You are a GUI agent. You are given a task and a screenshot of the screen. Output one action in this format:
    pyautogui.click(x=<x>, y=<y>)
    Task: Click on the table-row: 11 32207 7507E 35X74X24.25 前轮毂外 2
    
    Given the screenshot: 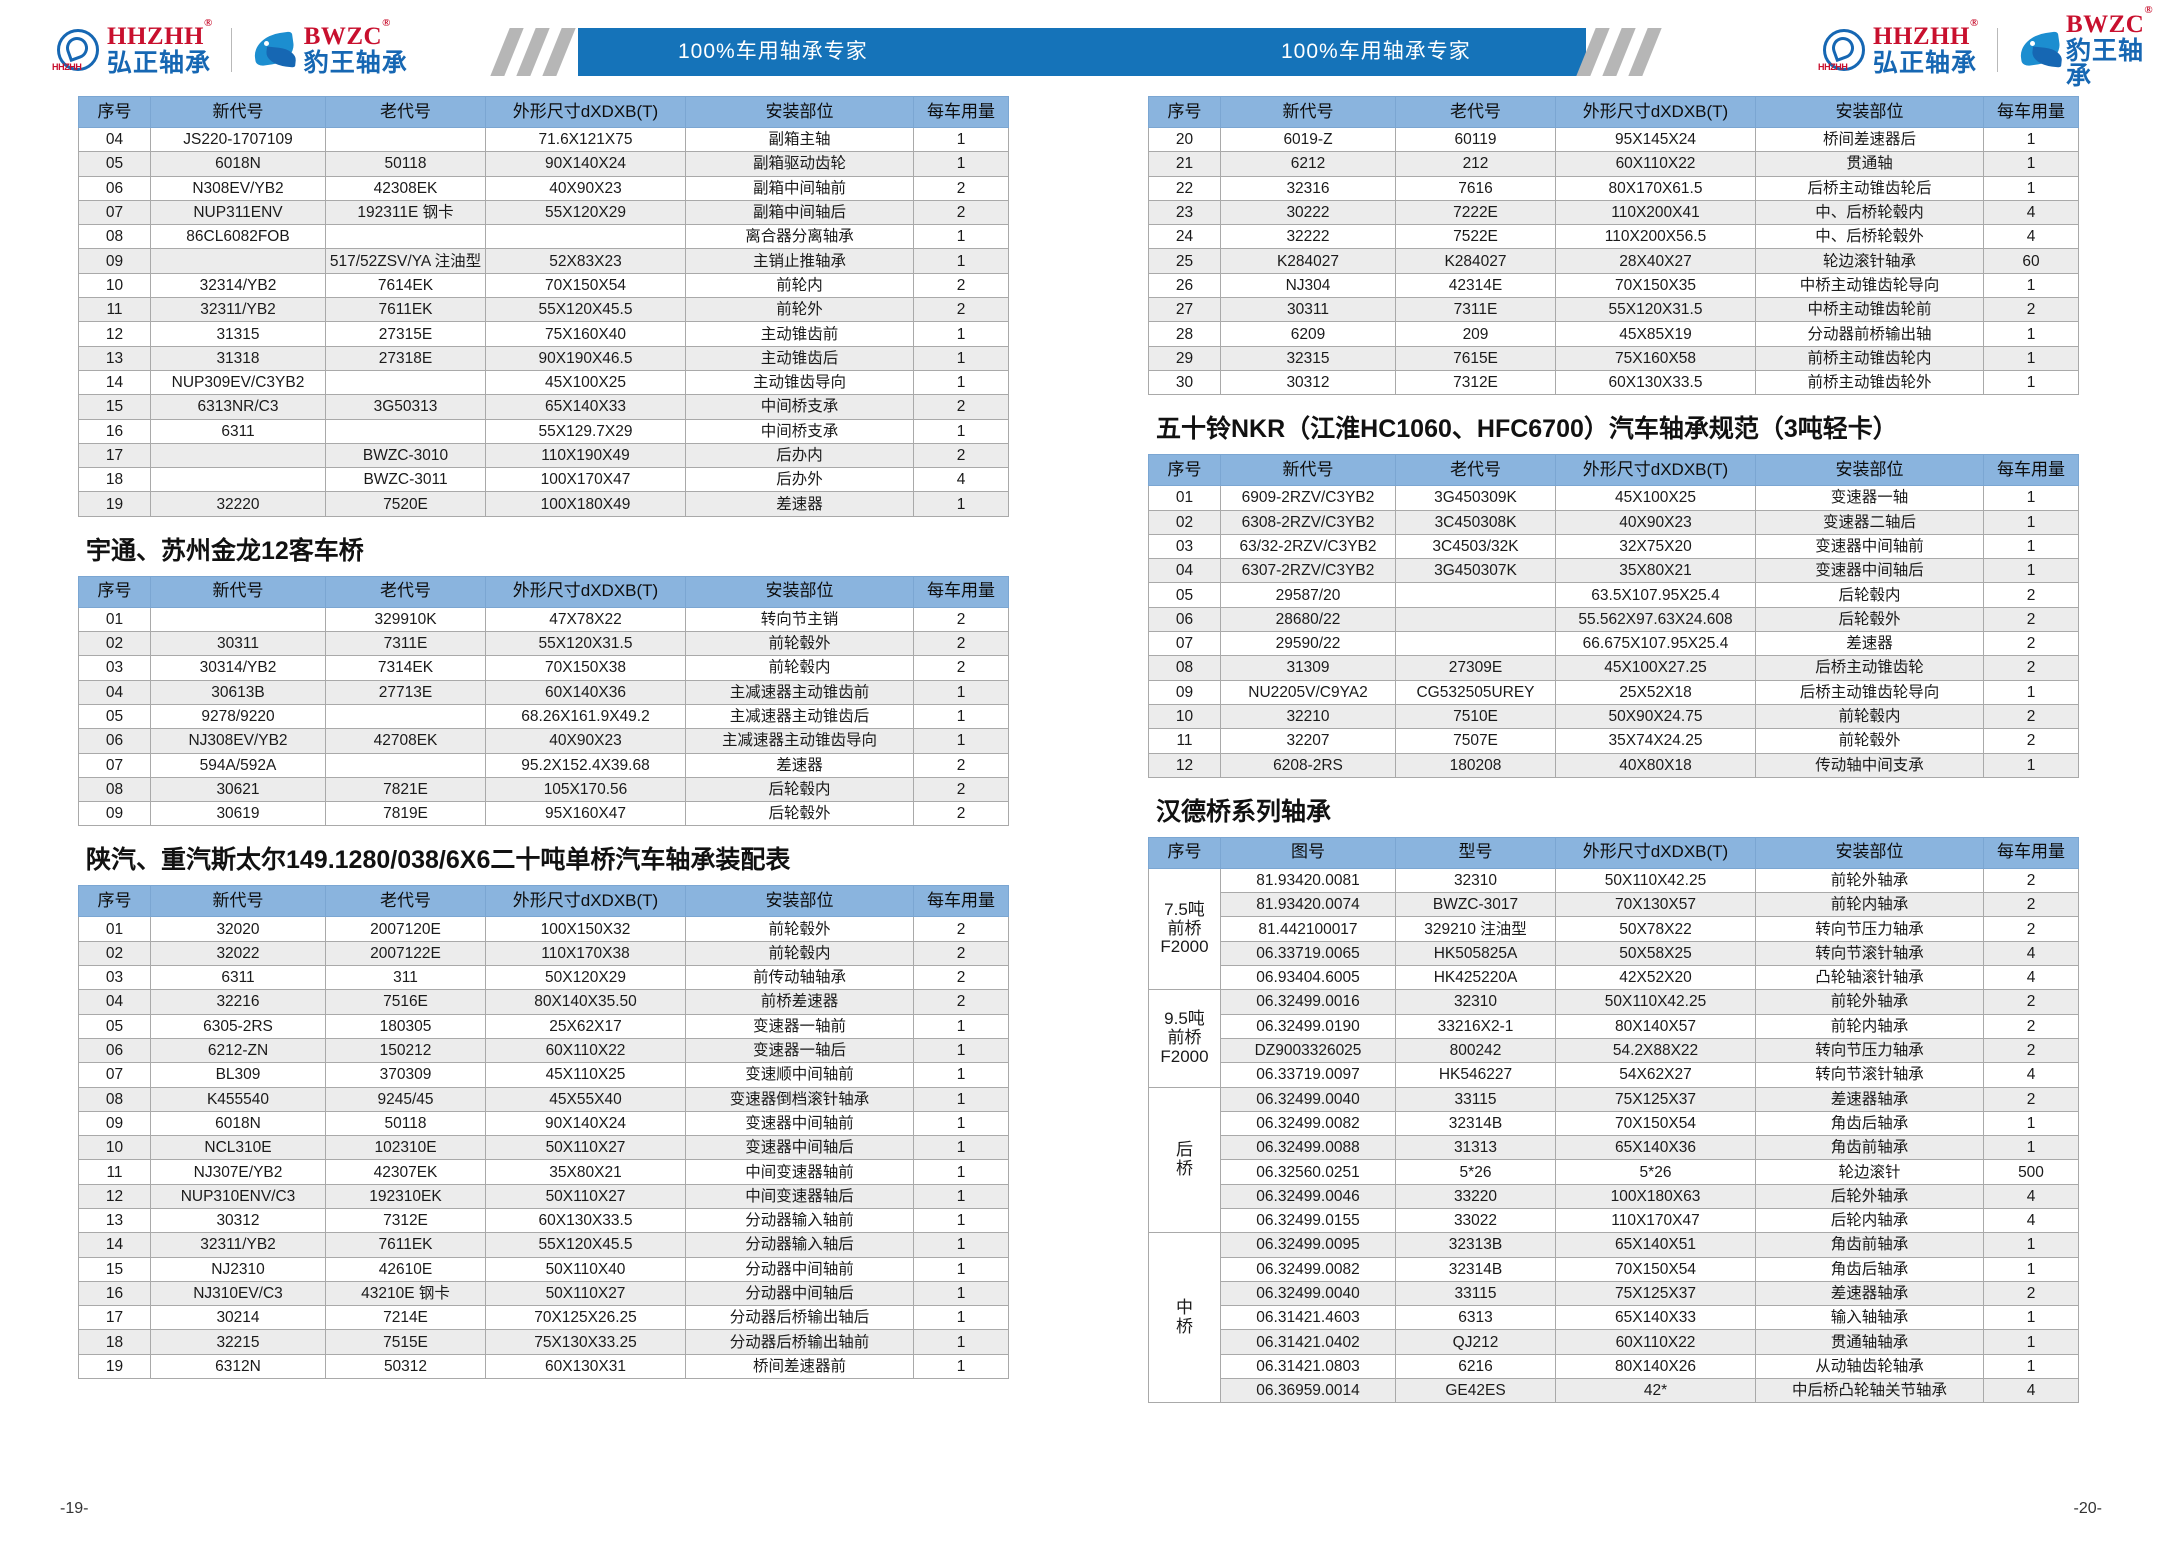 What is the action you would take?
    pyautogui.click(x=1613, y=741)
    